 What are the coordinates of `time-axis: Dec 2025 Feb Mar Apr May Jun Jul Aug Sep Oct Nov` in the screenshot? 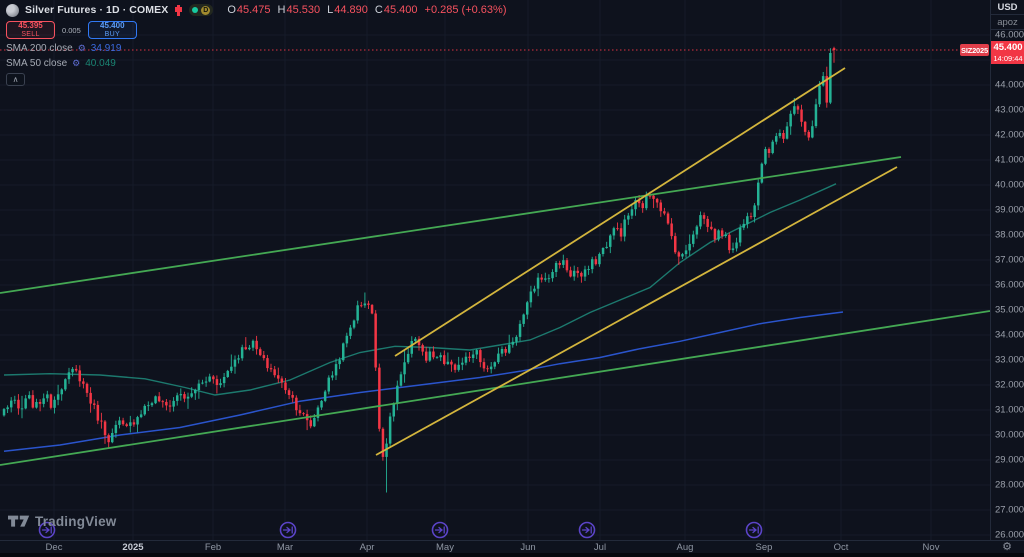 It's located at (495, 546).